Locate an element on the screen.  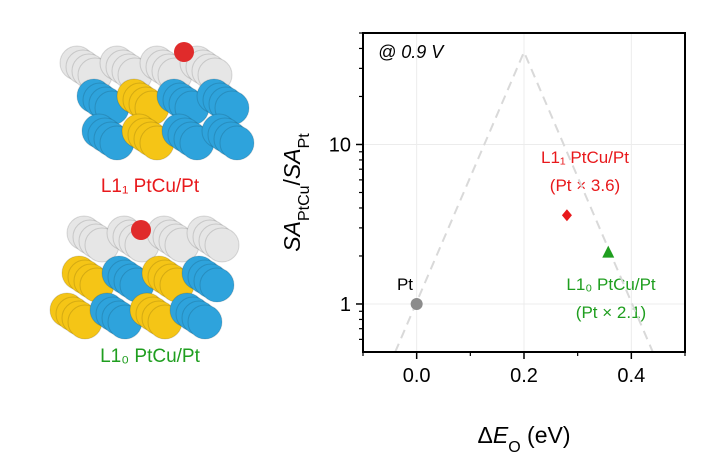
y-axis-label: SAPtCu/SAPt is located at coordinates (296, 192).